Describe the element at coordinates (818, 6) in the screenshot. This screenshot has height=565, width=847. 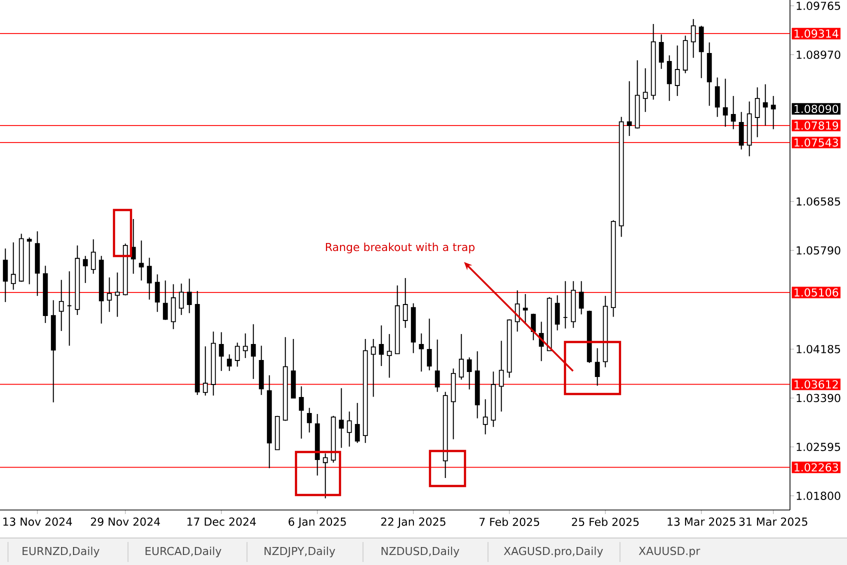
I see `y-tick-label: 1.09765` at that location.